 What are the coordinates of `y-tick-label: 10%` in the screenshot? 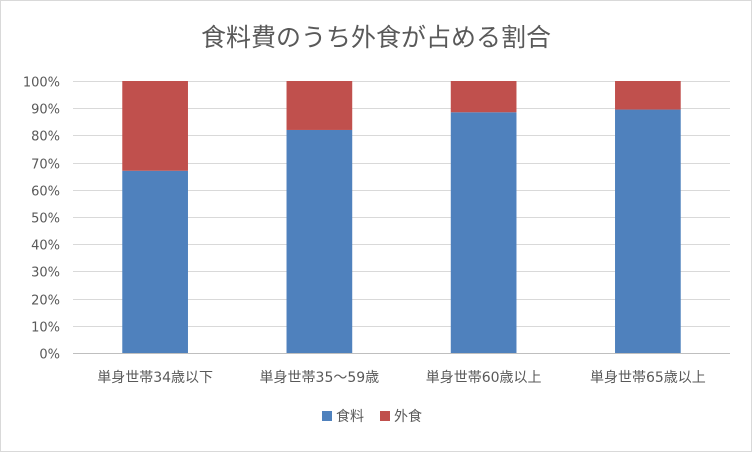 It's located at (45, 328).